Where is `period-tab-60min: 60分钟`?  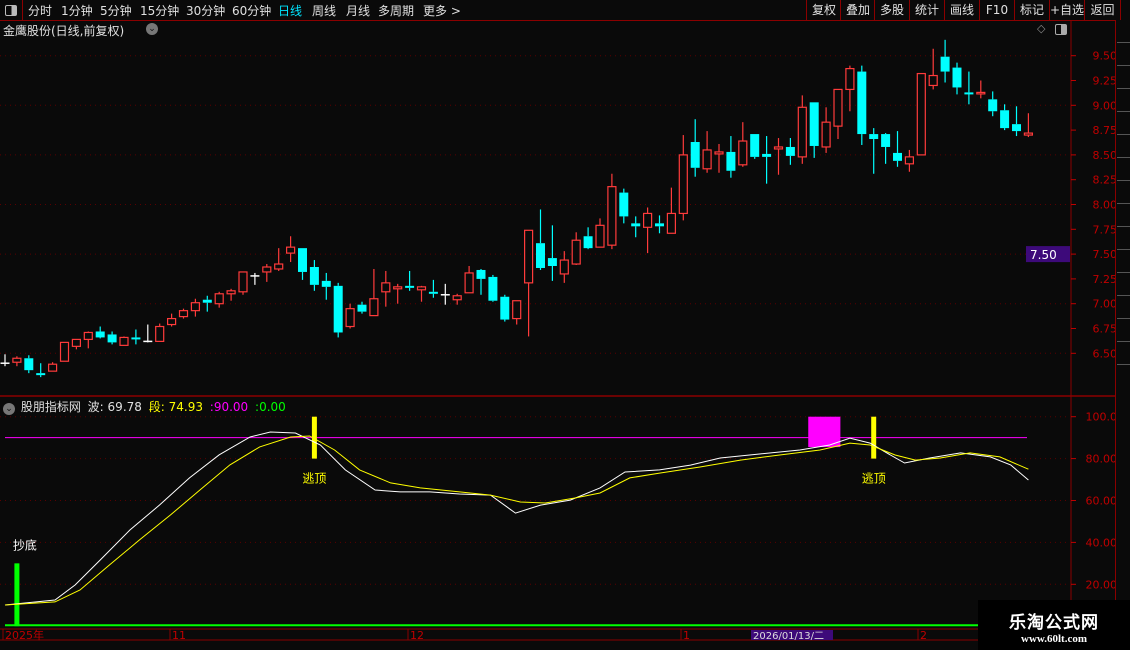 period-tab-60min: 60分钟 is located at coordinates (252, 11).